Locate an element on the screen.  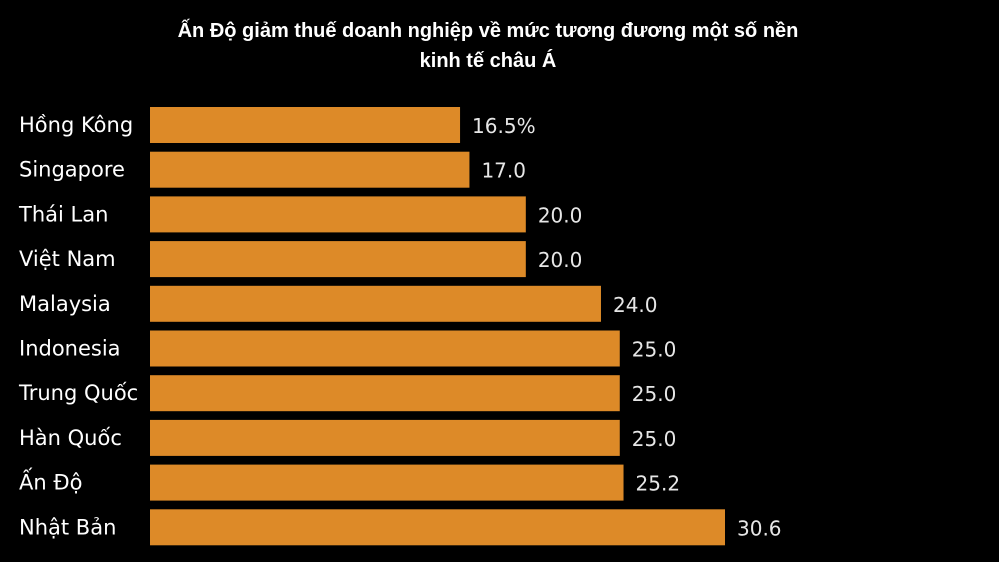
category-label: Singapore is located at coordinates (72, 170).